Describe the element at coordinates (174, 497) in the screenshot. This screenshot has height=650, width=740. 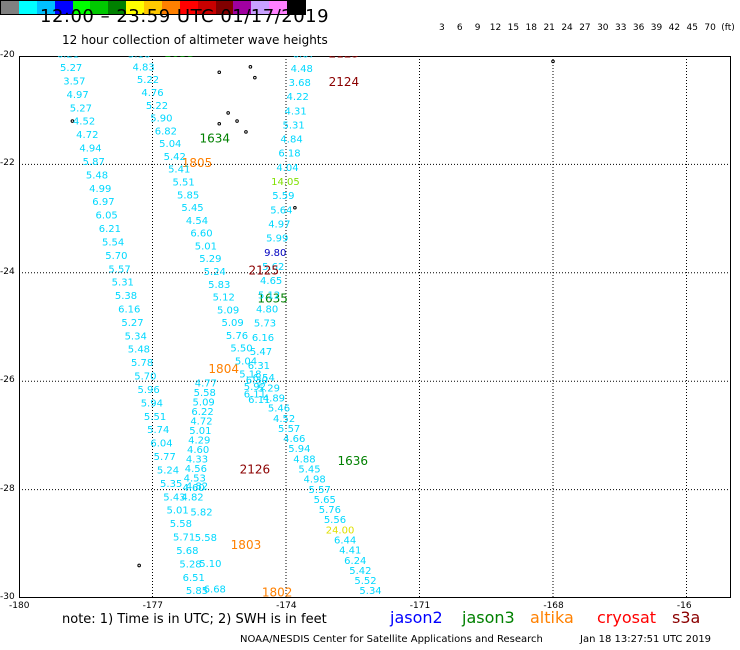
I see `wave-height-value: 5.43` at that location.